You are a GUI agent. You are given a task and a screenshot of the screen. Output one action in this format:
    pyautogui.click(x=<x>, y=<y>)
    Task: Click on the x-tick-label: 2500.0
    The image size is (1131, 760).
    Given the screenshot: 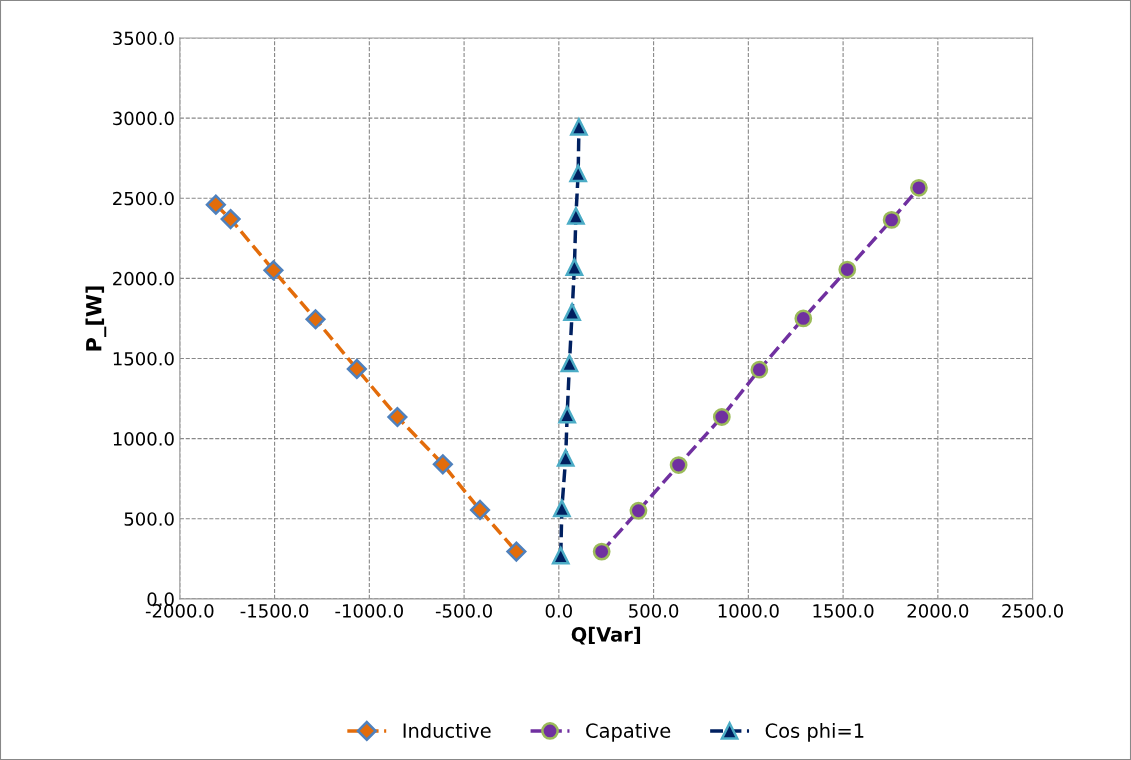 What is the action you would take?
    pyautogui.click(x=1032, y=611)
    